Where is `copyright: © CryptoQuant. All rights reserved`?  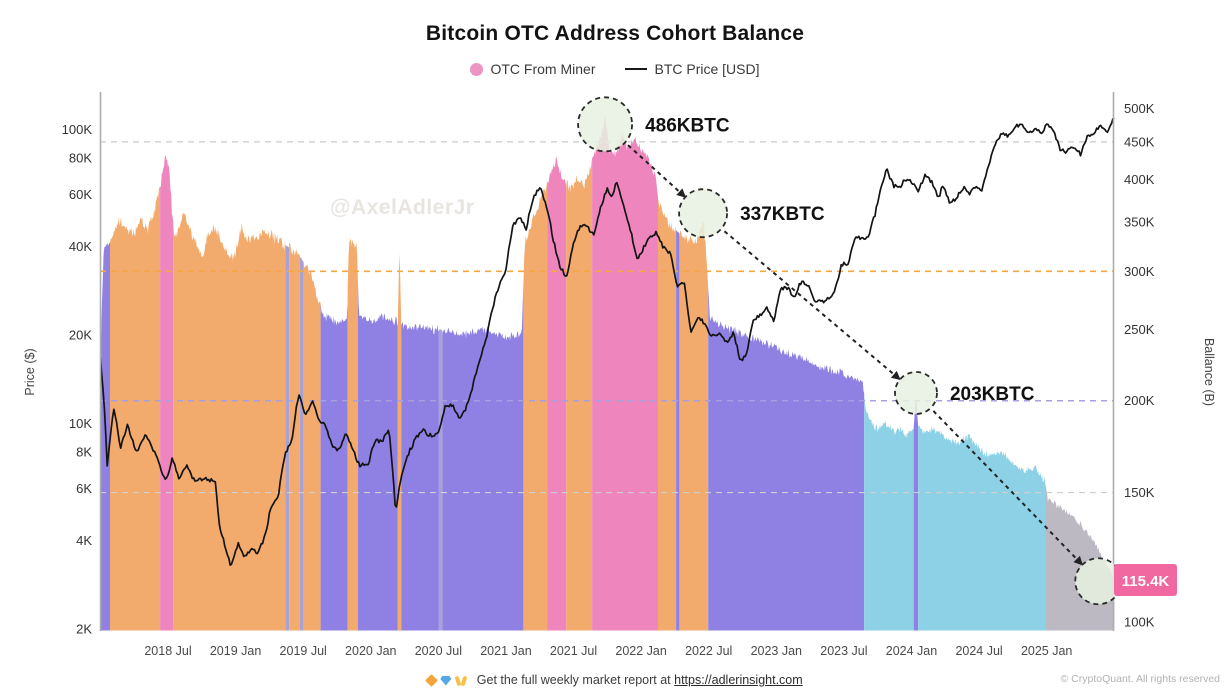 copyright: © CryptoQuant. All rights reserved is located at coordinates (1140, 679).